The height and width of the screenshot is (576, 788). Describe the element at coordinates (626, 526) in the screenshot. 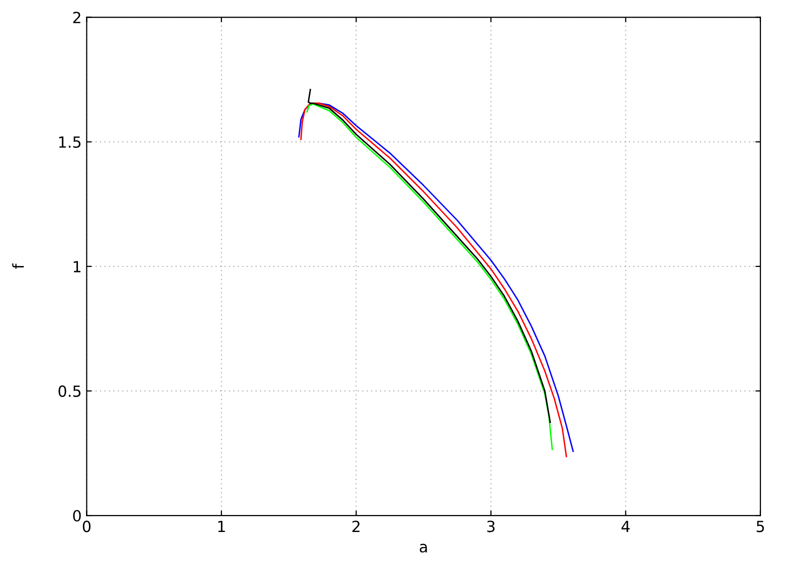

I see `x-tick-label: 4` at that location.